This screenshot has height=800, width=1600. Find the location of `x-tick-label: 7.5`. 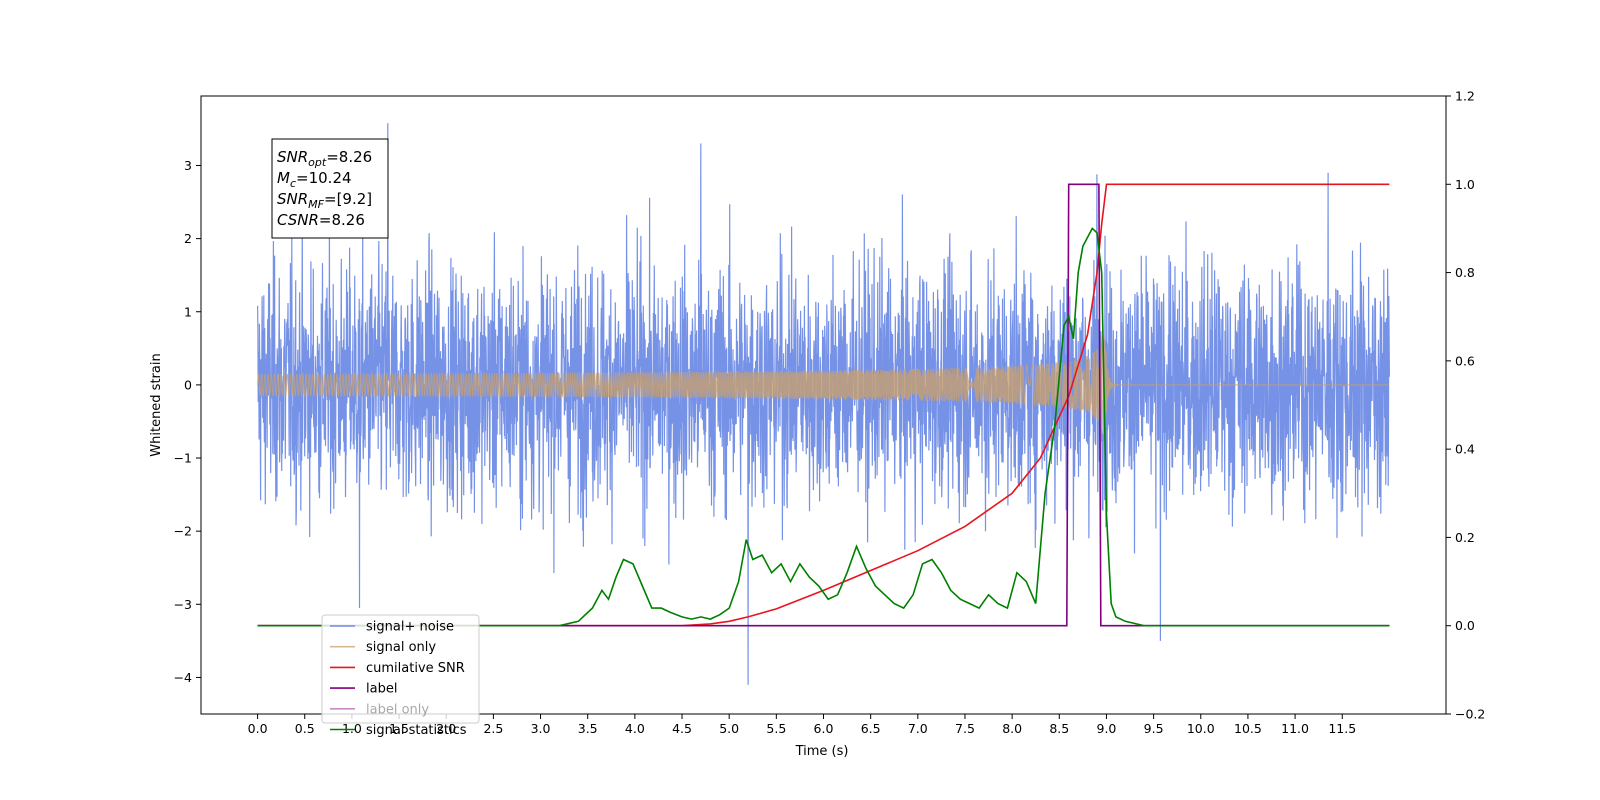

x-tick-label: 7.5 is located at coordinates (965, 728).